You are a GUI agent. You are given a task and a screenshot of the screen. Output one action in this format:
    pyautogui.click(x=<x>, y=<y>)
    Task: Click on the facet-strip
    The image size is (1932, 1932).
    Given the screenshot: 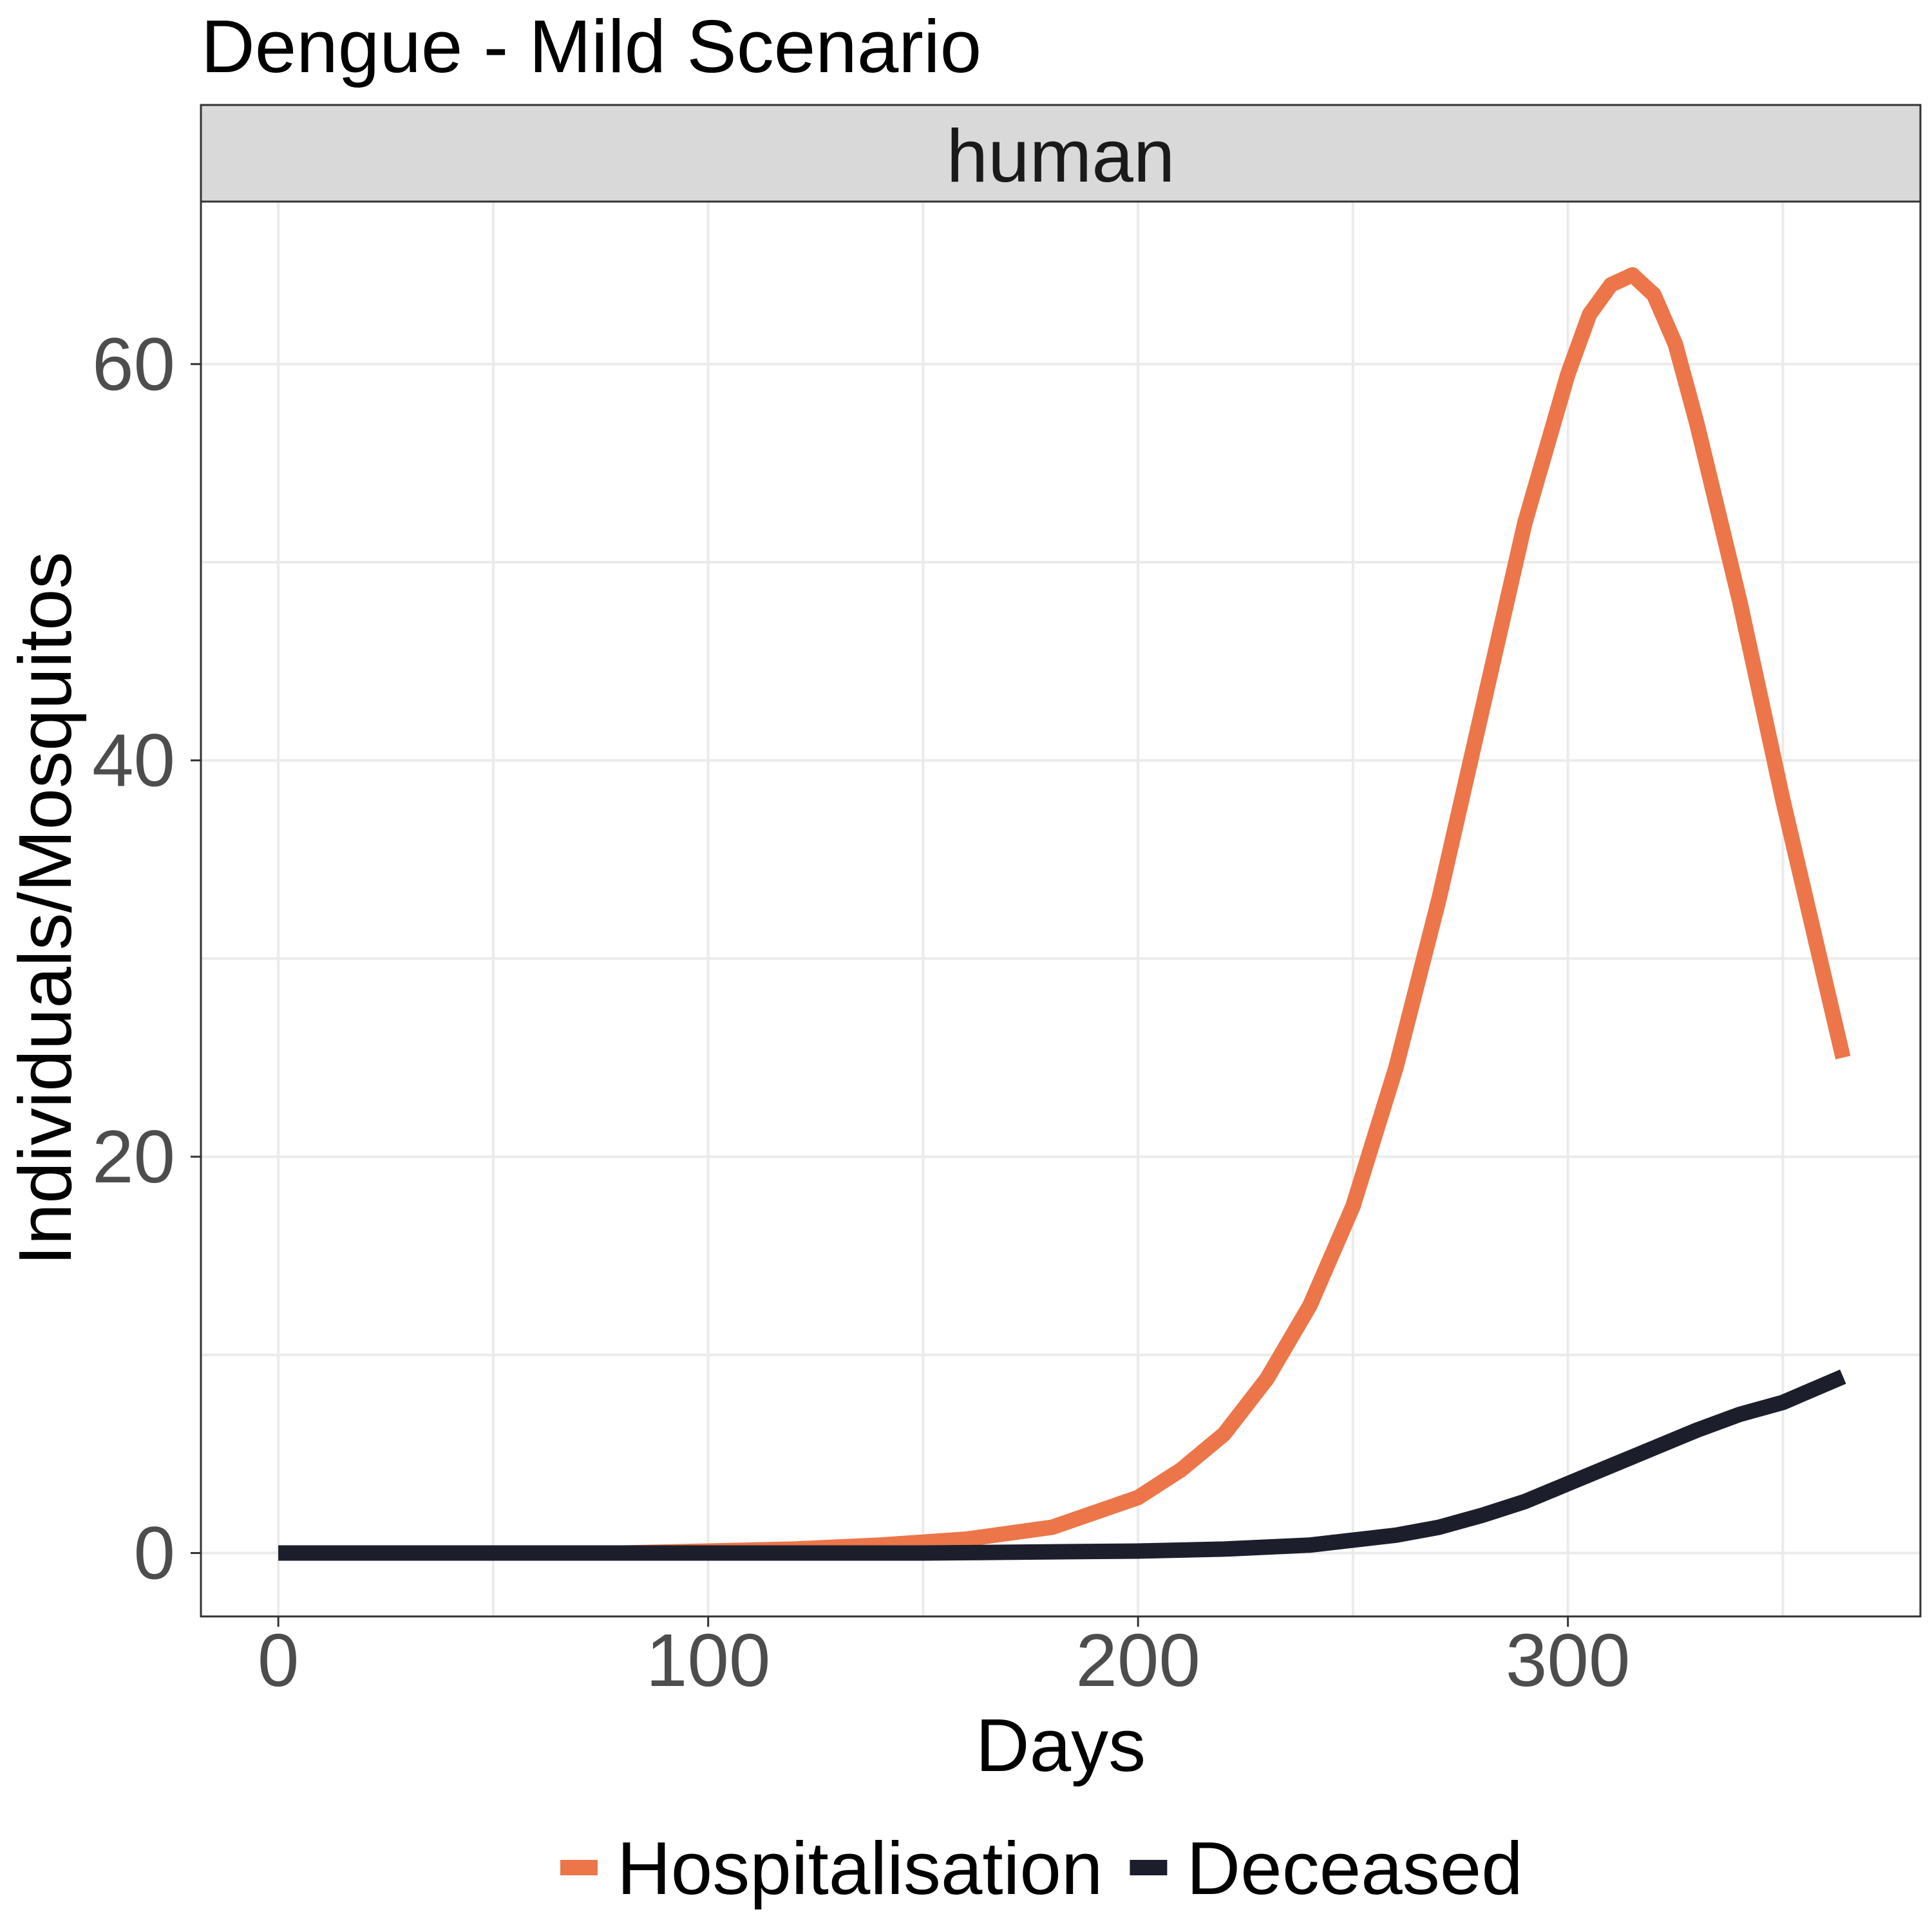 What is the action you would take?
    pyautogui.click(x=1061, y=153)
    